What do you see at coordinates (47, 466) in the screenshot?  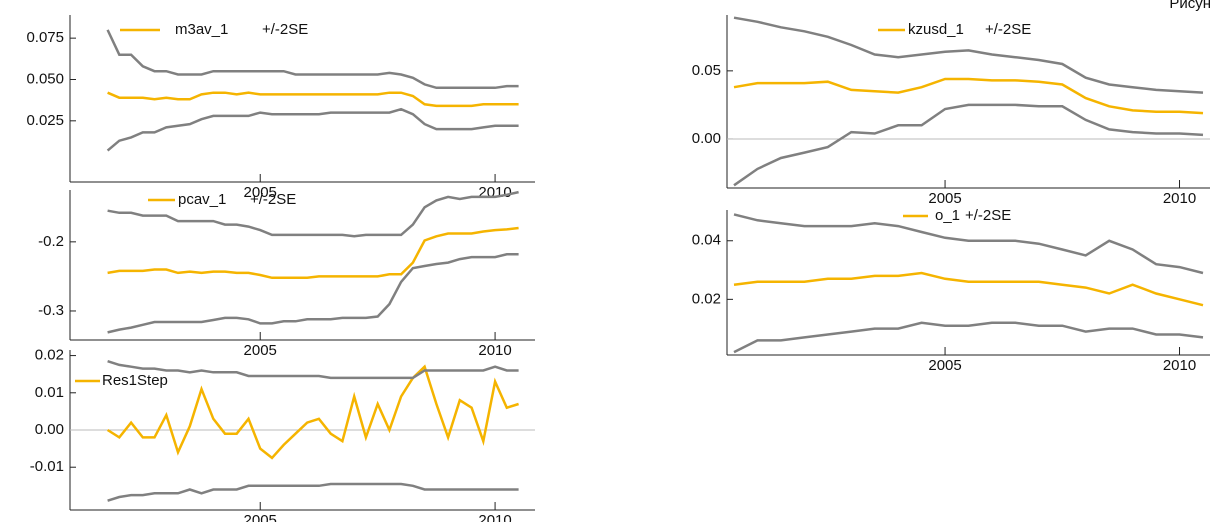 I see `y-tick-label: -0.01` at bounding box center [47, 466].